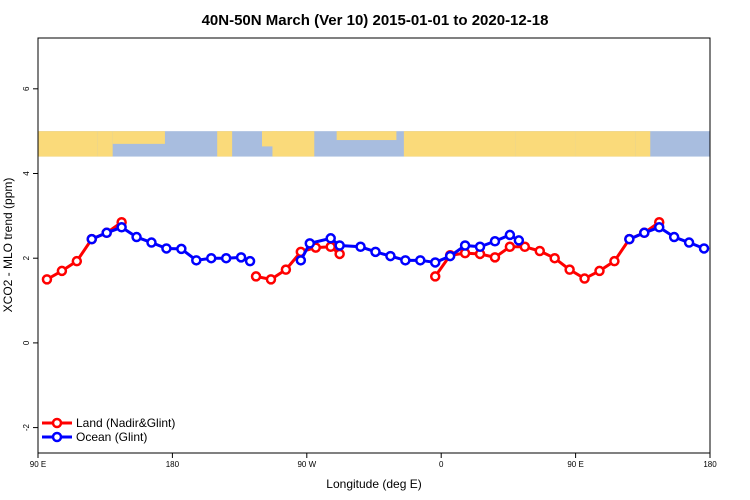 Image resolution: width=750 pixels, height=500 pixels. Describe the element at coordinates (8, 245) in the screenshot. I see `y-axis-label: XCO2 - MLO trend (ppm)` at that location.